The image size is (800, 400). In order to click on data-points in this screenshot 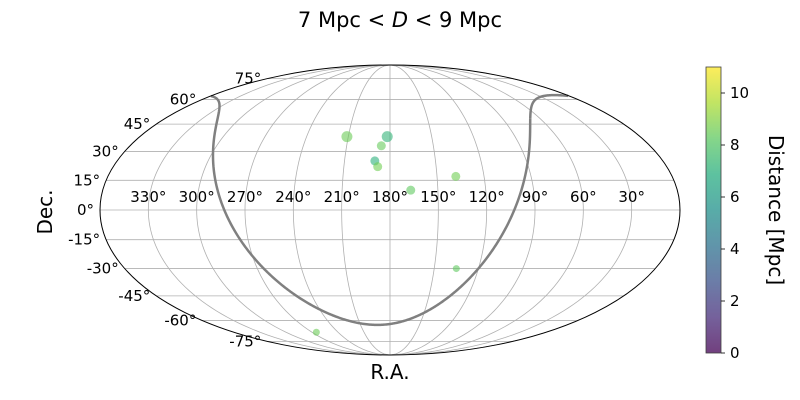, I will do `click(386, 233)`.